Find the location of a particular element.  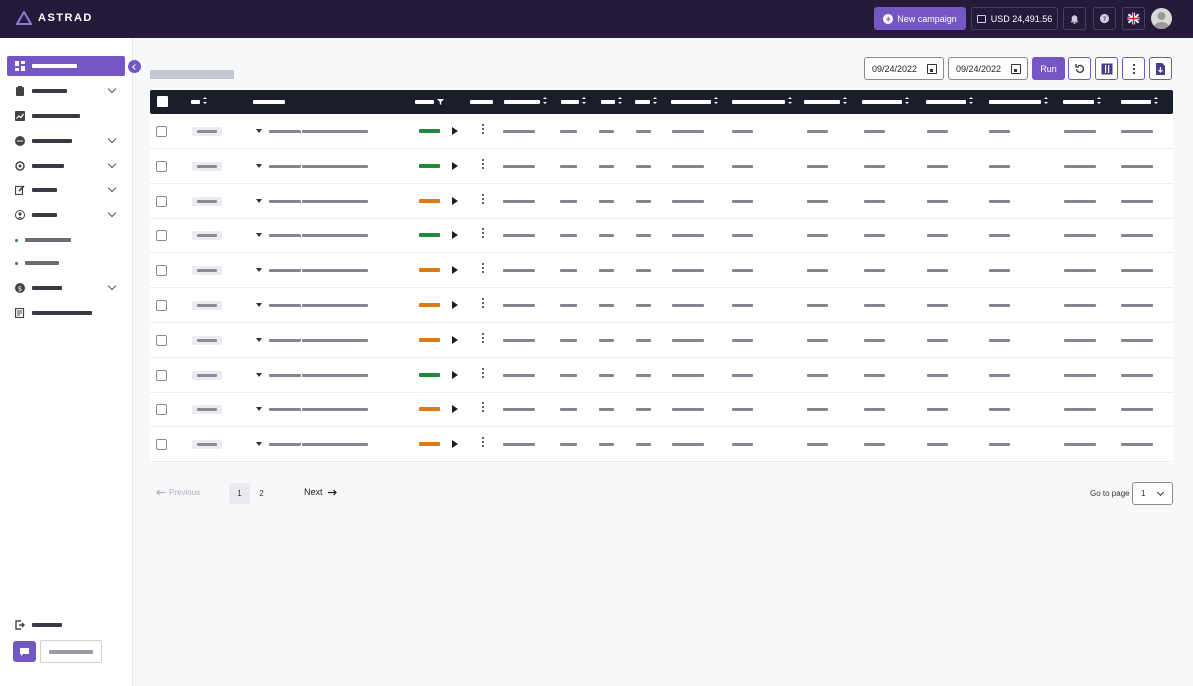

export-button is located at coordinates (1160, 68).